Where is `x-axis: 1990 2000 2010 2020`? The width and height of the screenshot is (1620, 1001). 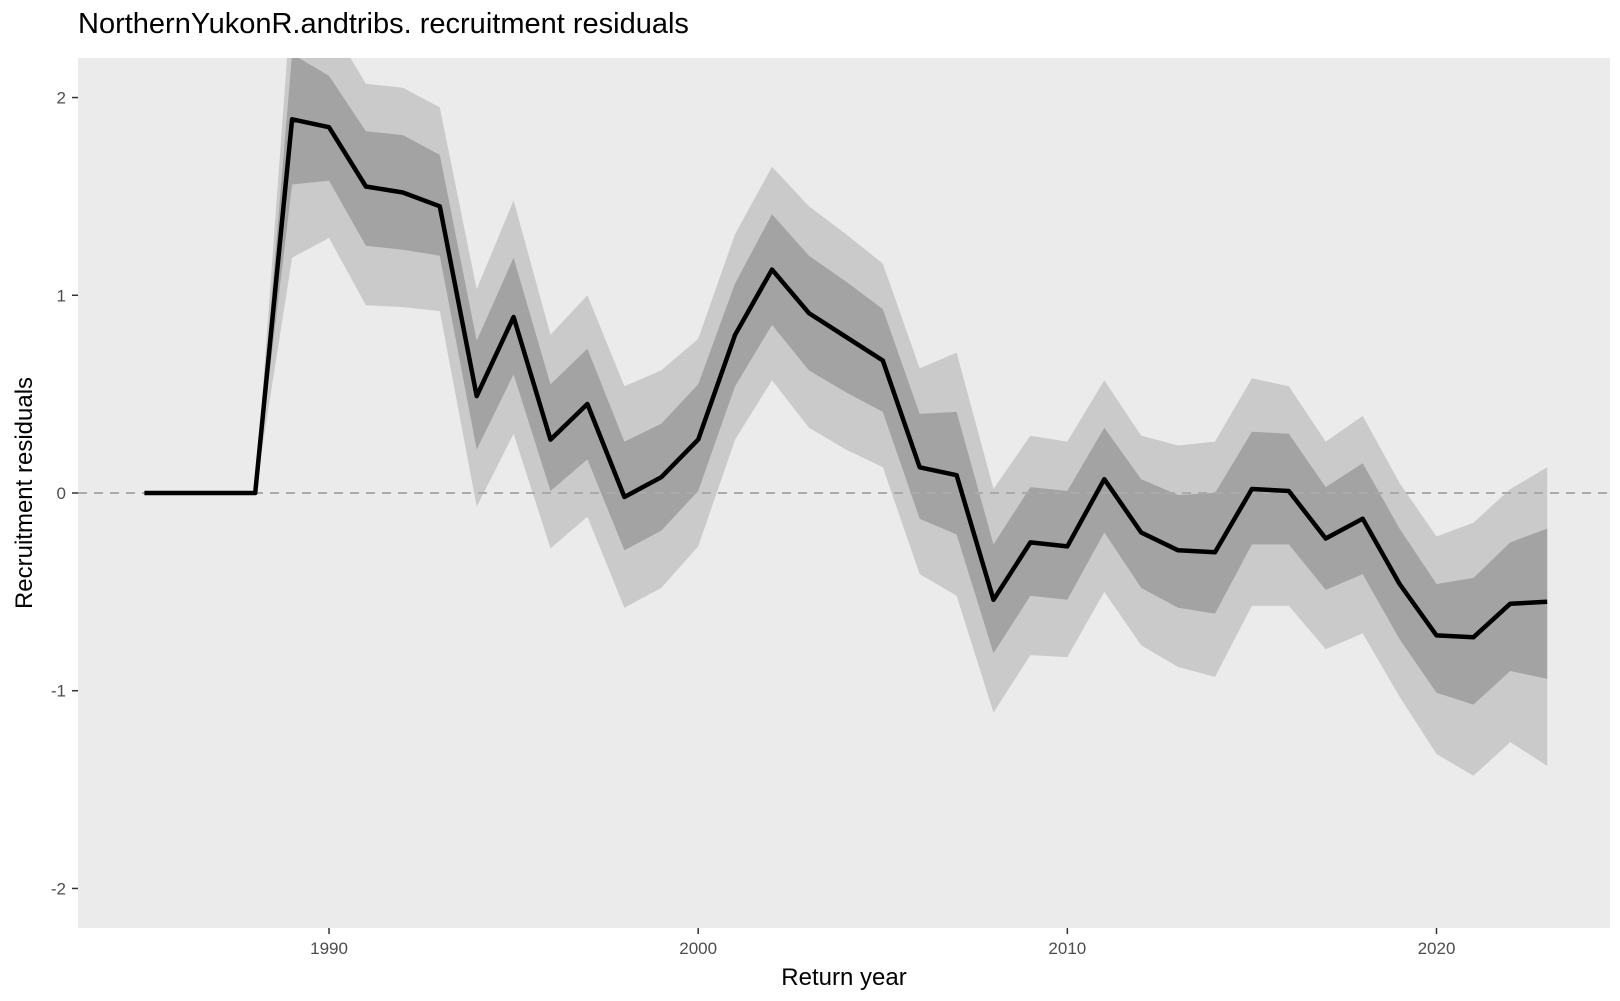 x-axis: 1990 2000 2010 2020 is located at coordinates (882, 943).